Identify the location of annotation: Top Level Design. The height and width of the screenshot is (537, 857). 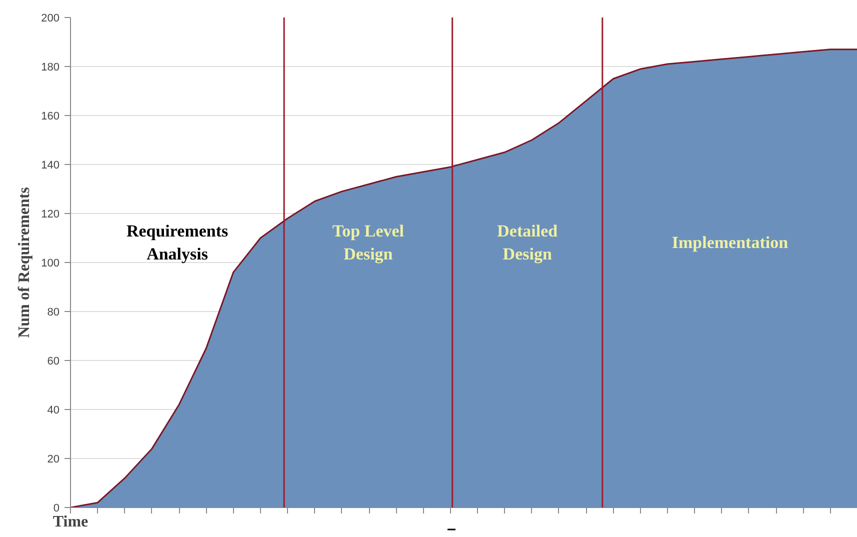
(368, 243).